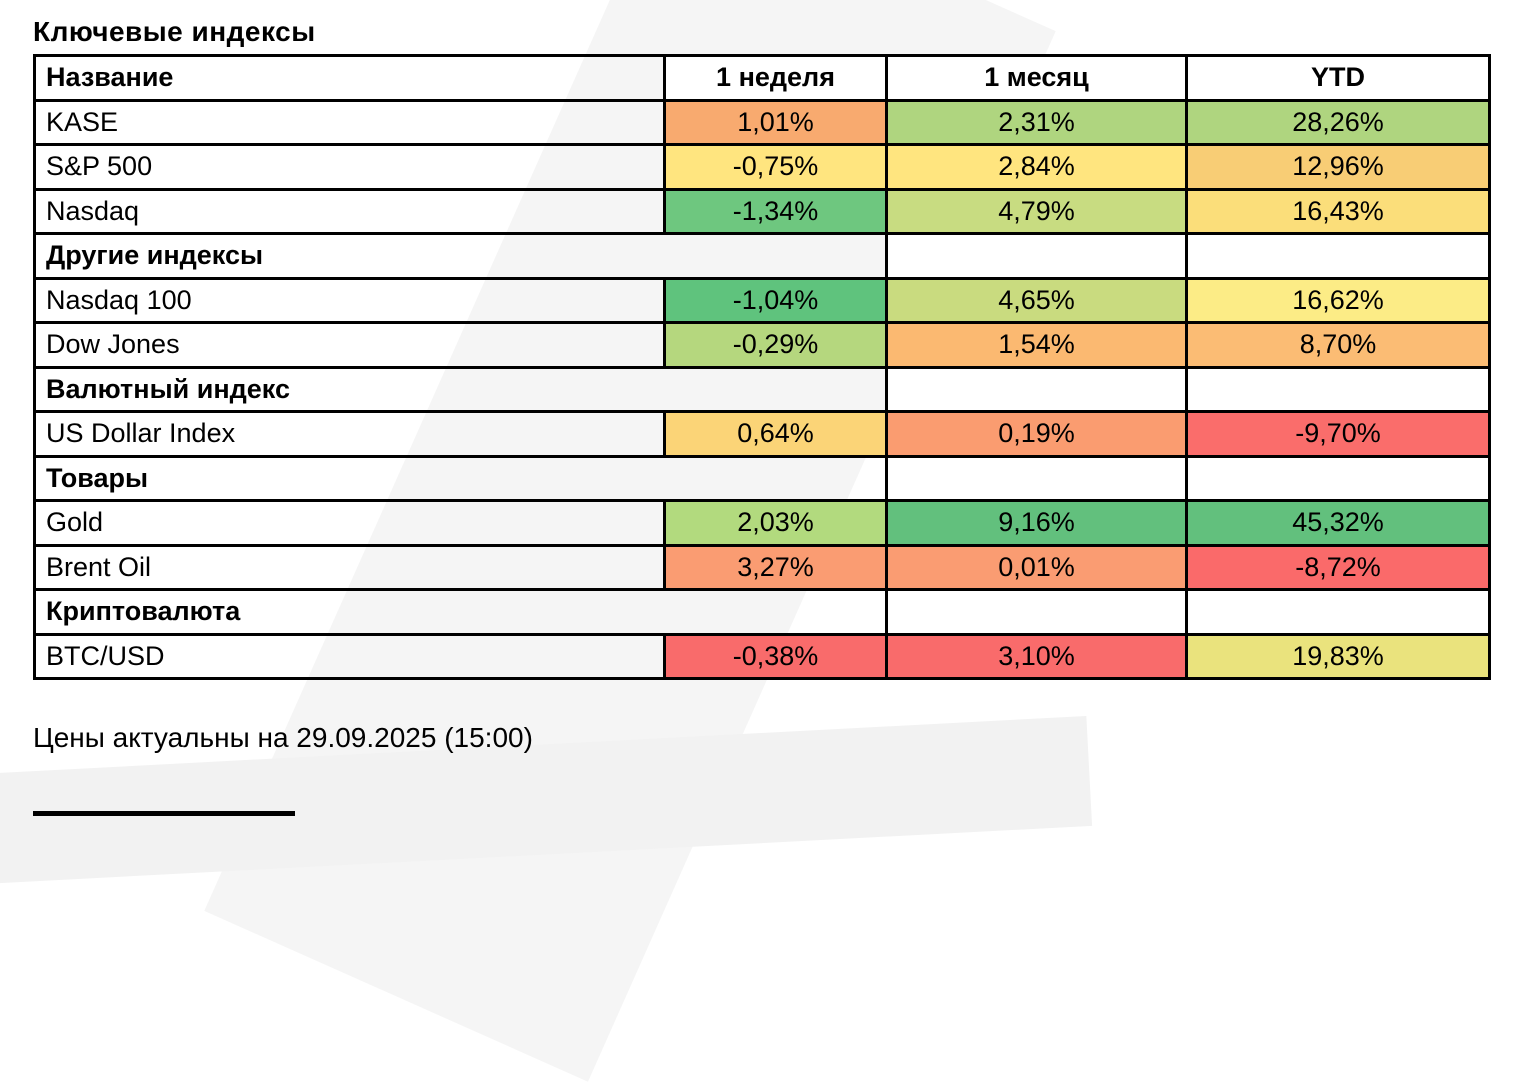 This screenshot has width=1515, height=1082. What do you see at coordinates (775, 656) in the screenshot?
I see `value-cell: -0,38%` at bounding box center [775, 656].